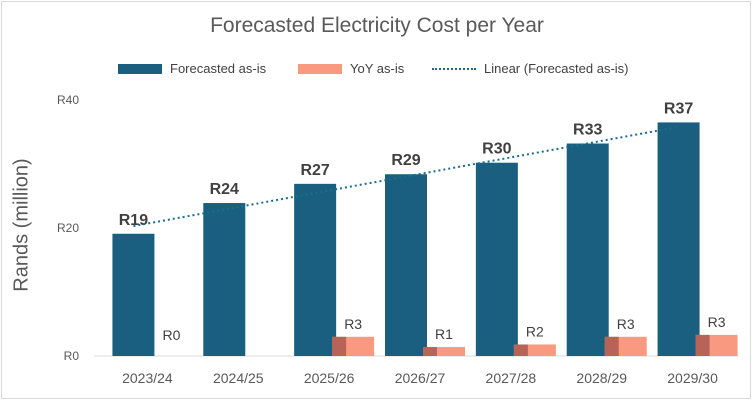 The height and width of the screenshot is (402, 754). What do you see at coordinates (556, 68) in the screenshot?
I see `legend-label-trendline: Linear (Forecasted as-is)` at bounding box center [556, 68].